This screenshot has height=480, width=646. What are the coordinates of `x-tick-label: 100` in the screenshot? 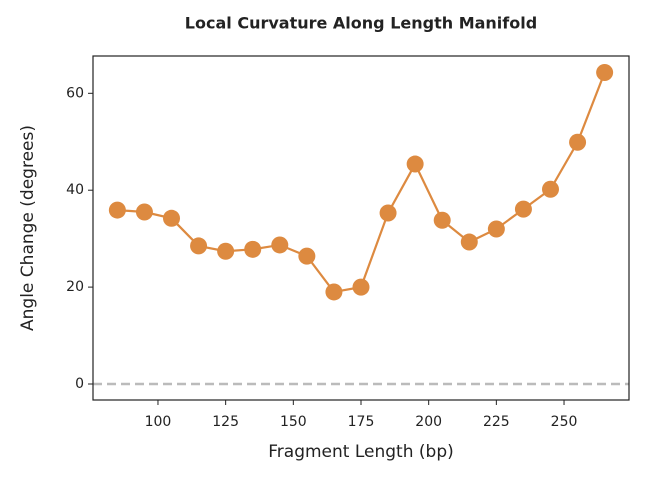 It's located at (158, 422).